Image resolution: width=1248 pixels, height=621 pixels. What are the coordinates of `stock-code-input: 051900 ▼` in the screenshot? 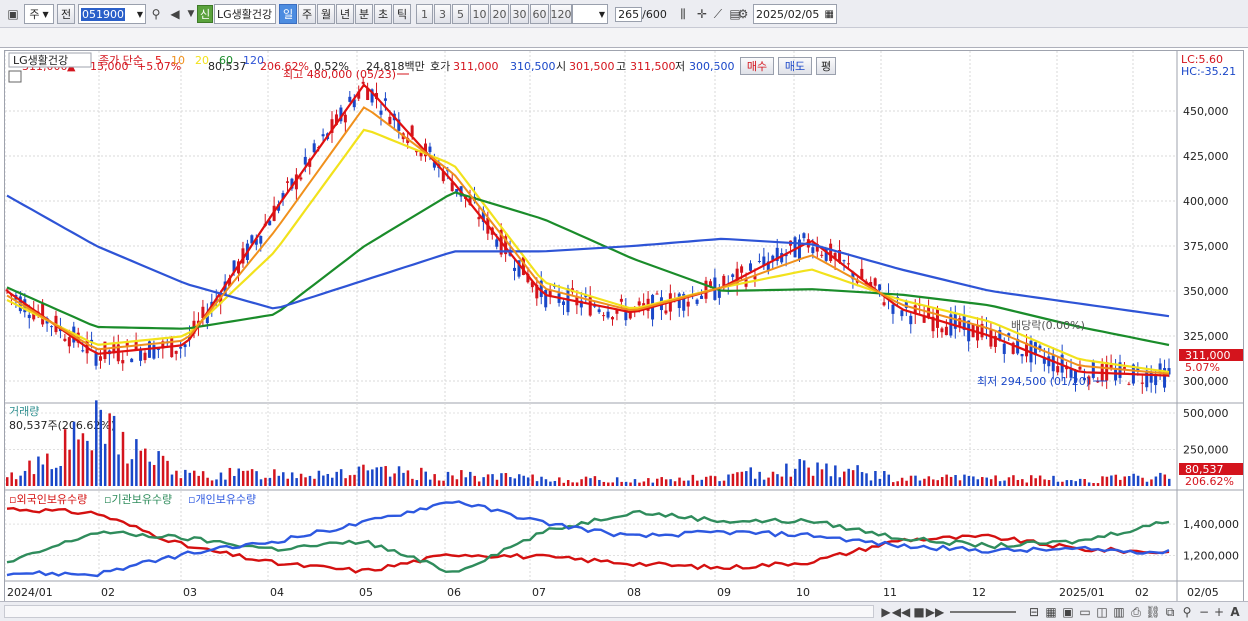 It's located at (112, 14).